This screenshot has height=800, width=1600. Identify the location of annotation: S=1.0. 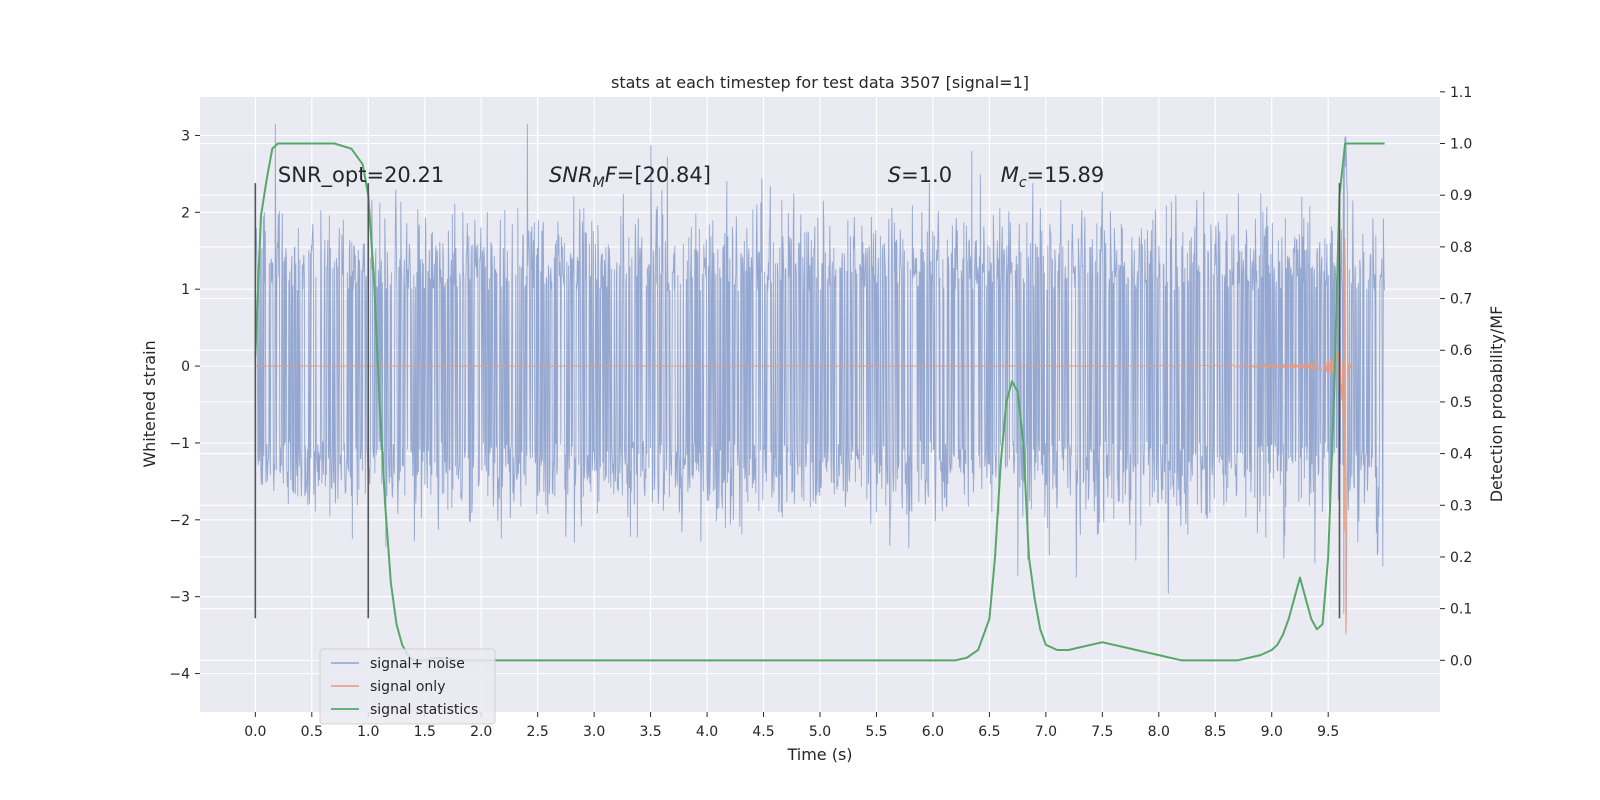
(920, 175).